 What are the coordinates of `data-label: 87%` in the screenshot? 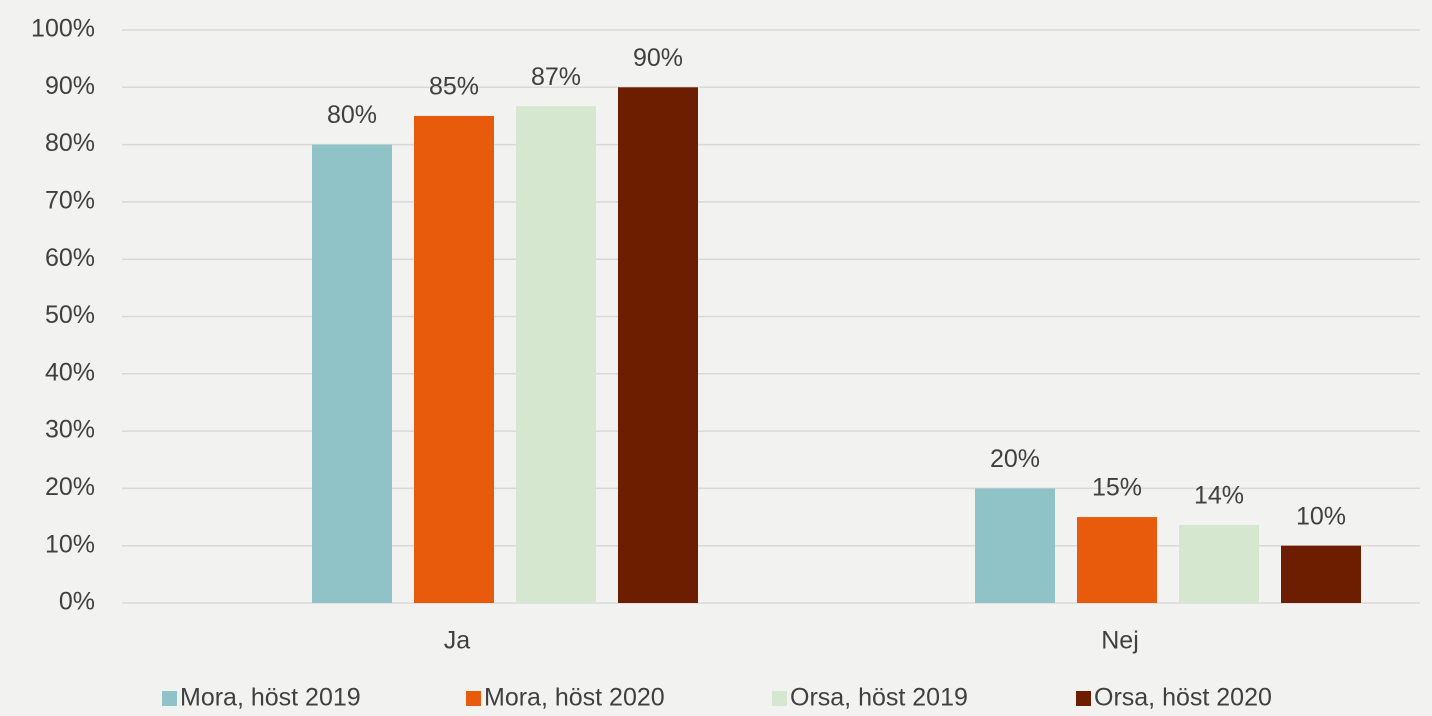 It's located at (556, 77).